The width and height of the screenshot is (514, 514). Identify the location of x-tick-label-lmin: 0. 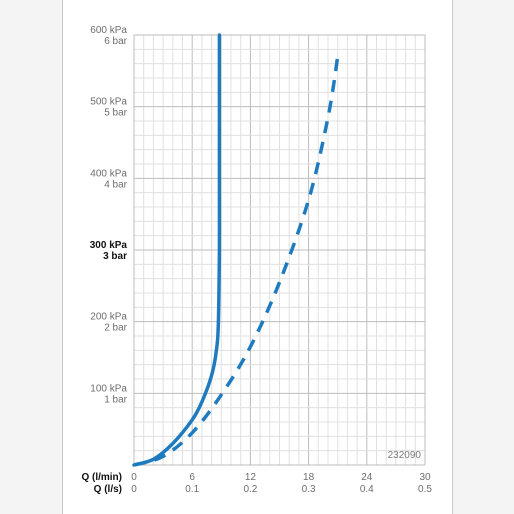
(134, 477).